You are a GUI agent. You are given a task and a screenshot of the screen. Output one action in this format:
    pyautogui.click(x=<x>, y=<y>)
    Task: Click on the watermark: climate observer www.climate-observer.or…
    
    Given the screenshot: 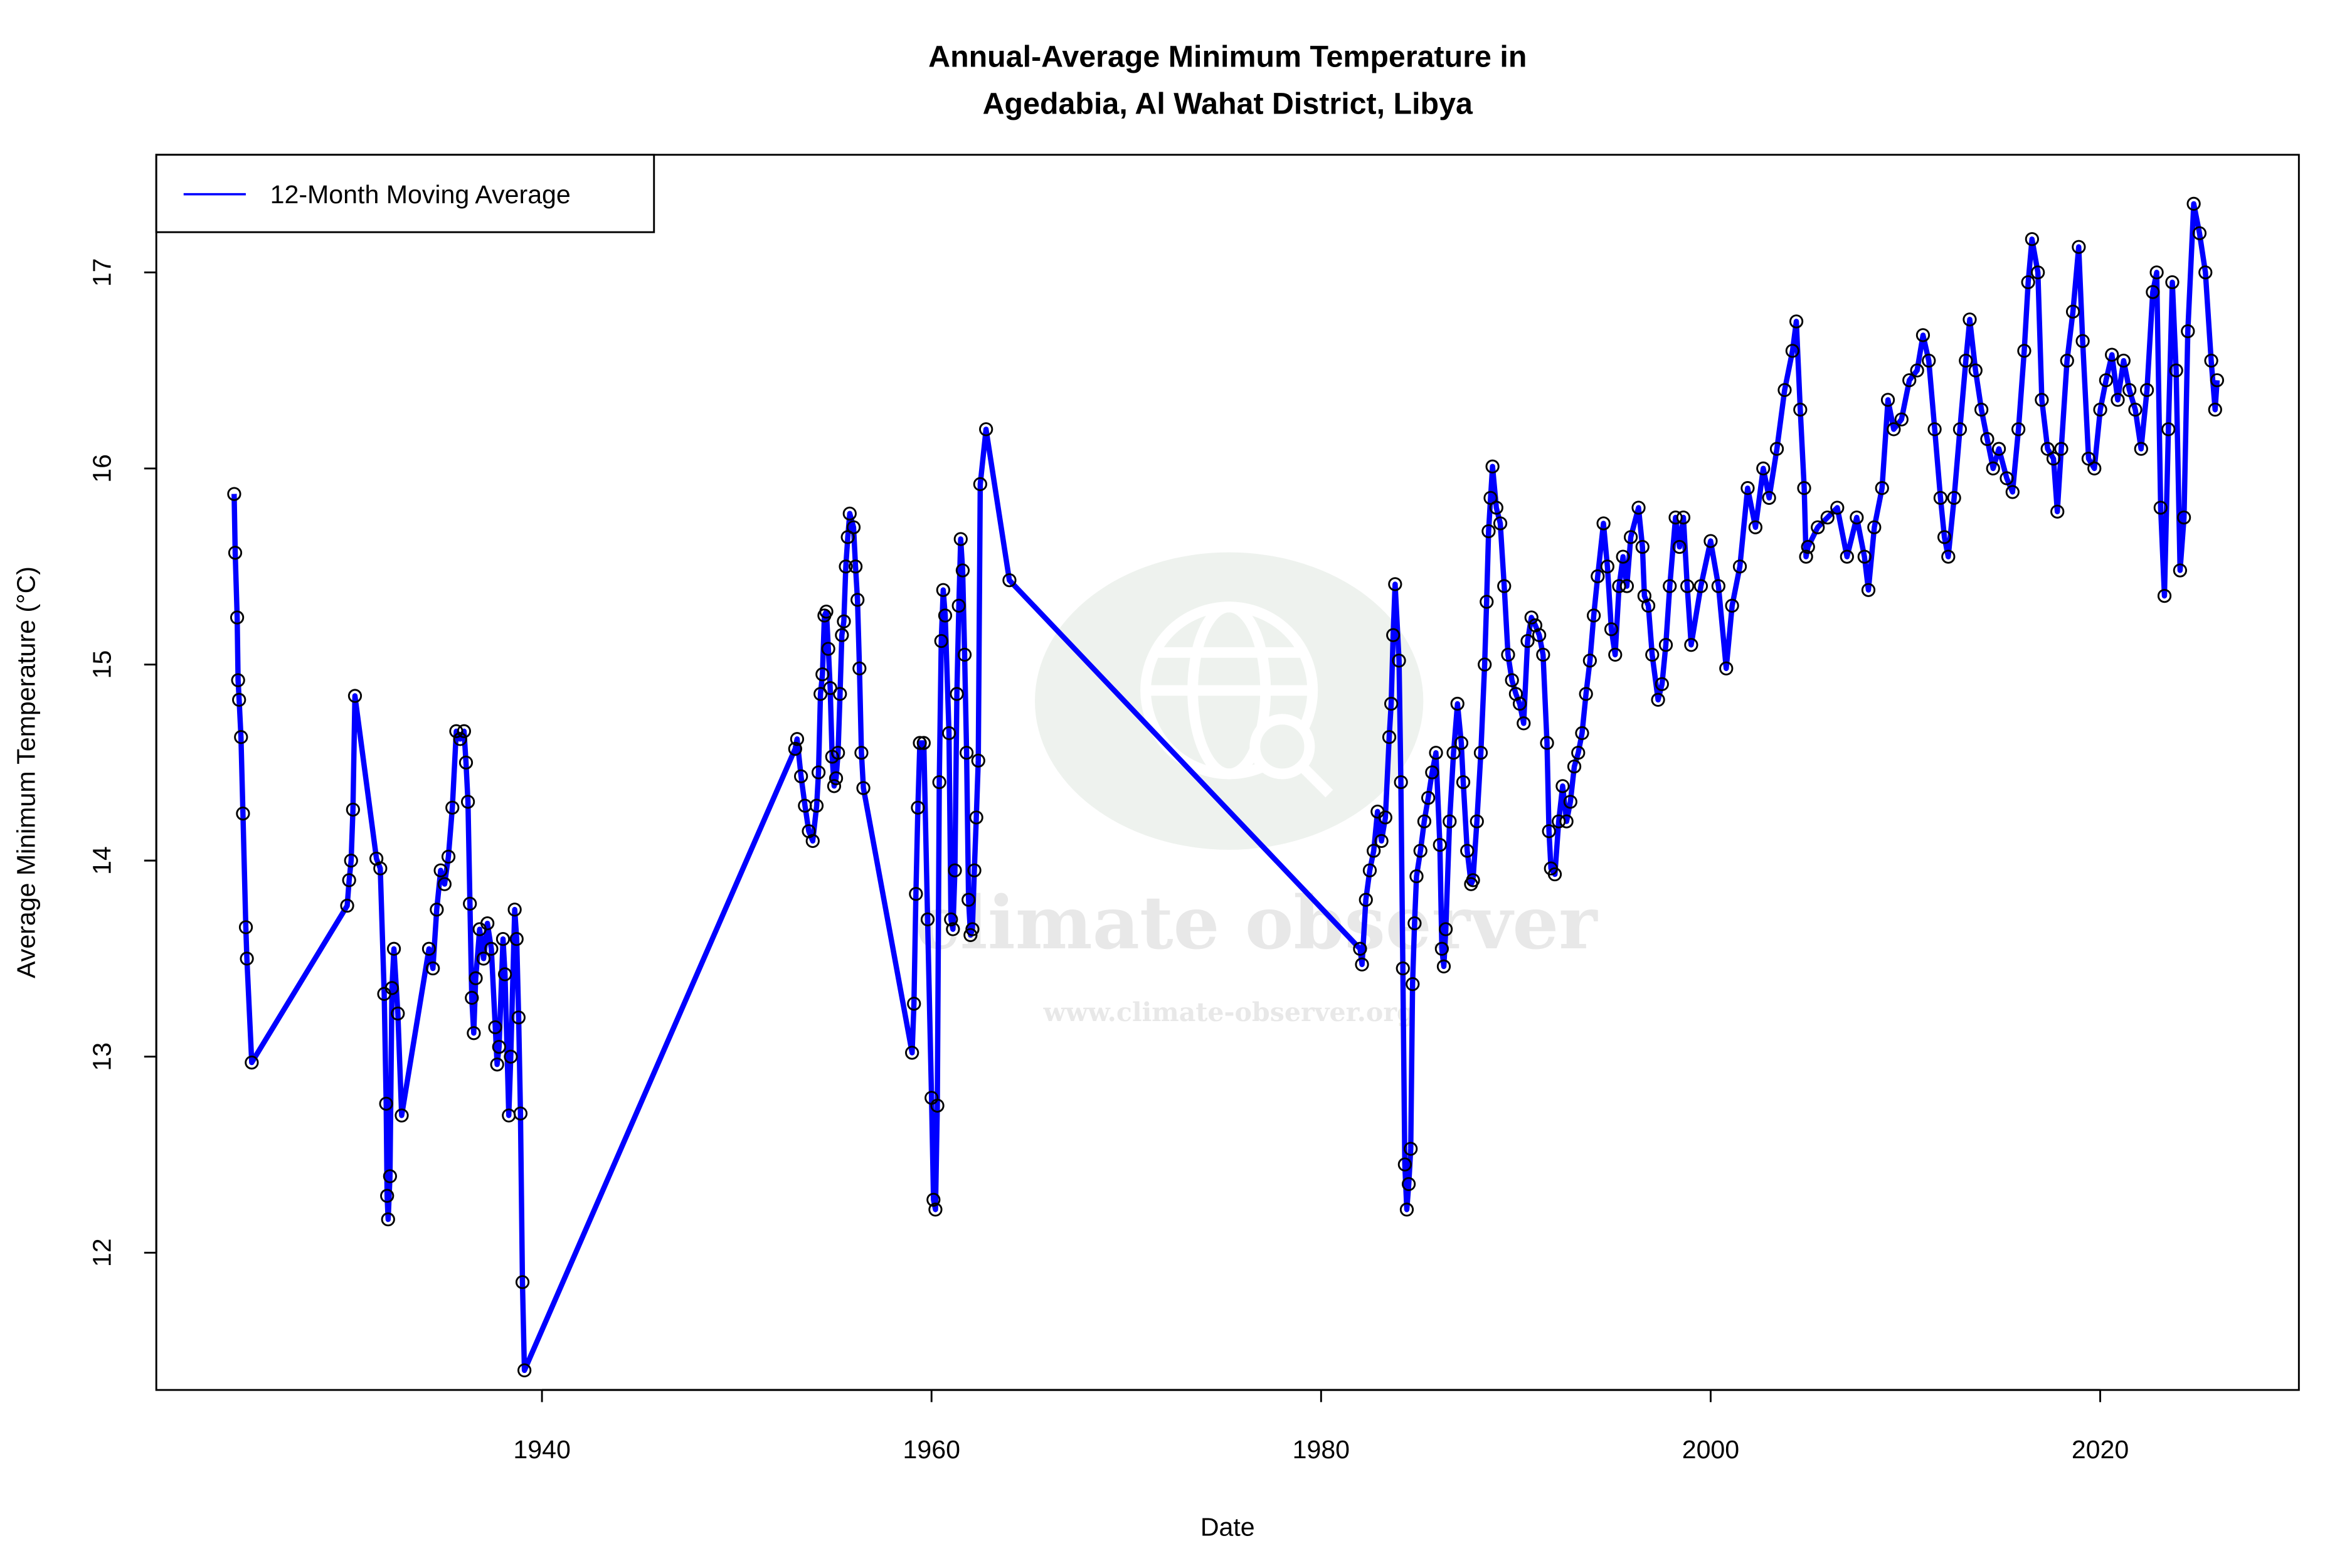 What is the action you would take?
    pyautogui.click(x=1257, y=789)
    